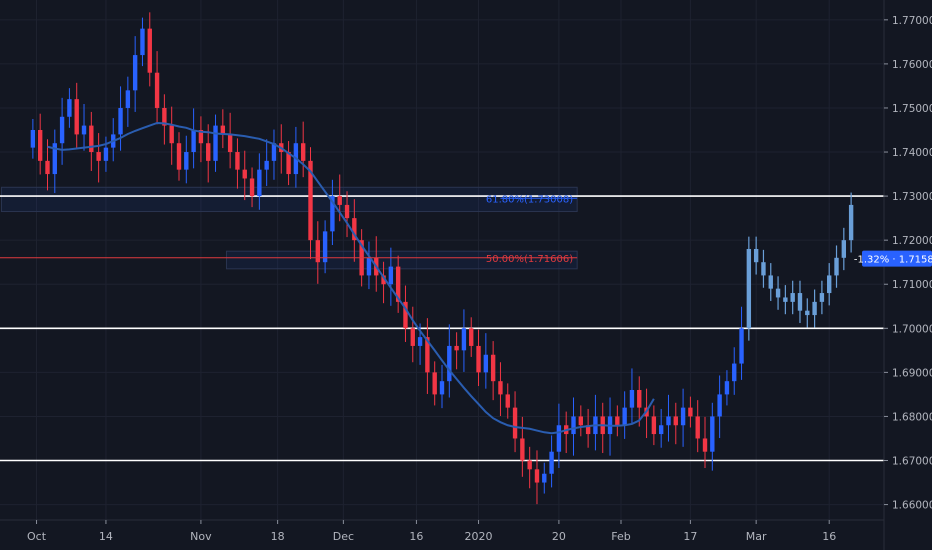 This screenshot has width=932, height=550. I want to click on x-tick-label: 18, so click(278, 536).